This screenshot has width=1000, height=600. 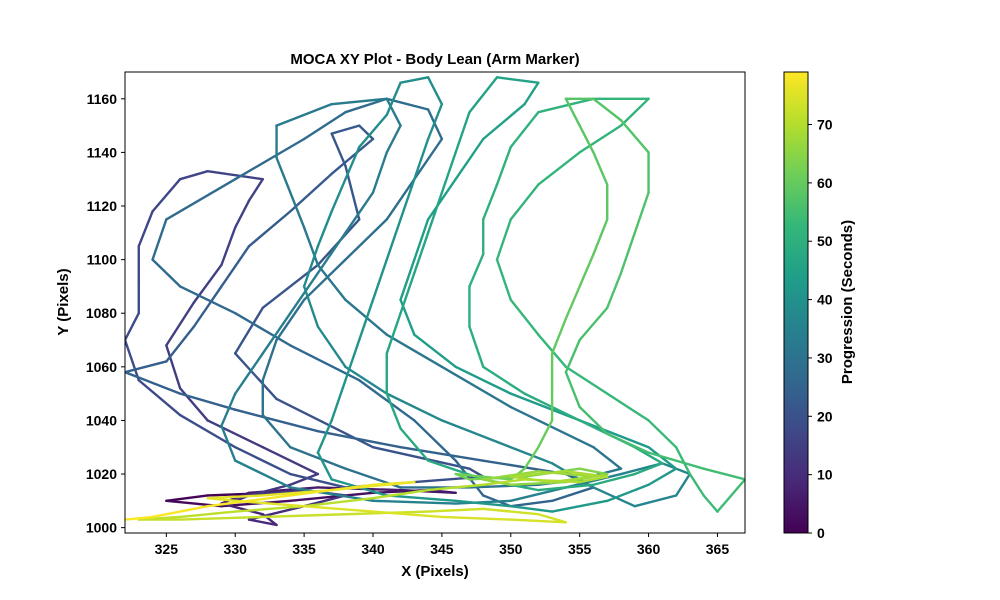 What do you see at coordinates (821, 533) in the screenshot?
I see `colorbar-tick-label: 0` at bounding box center [821, 533].